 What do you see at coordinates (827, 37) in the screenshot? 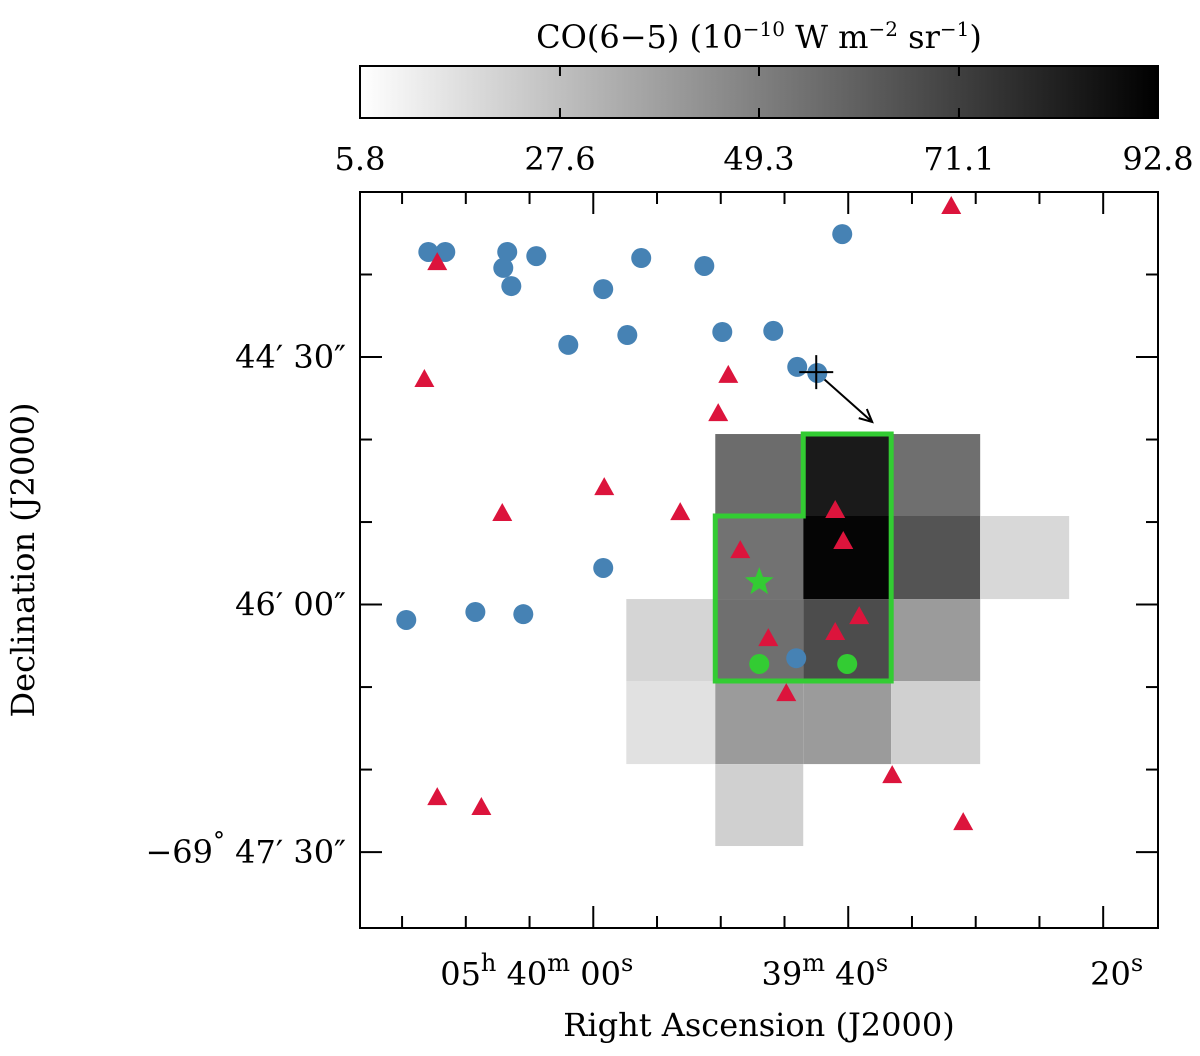
I see `colorbar-label-part: W m` at bounding box center [827, 37].